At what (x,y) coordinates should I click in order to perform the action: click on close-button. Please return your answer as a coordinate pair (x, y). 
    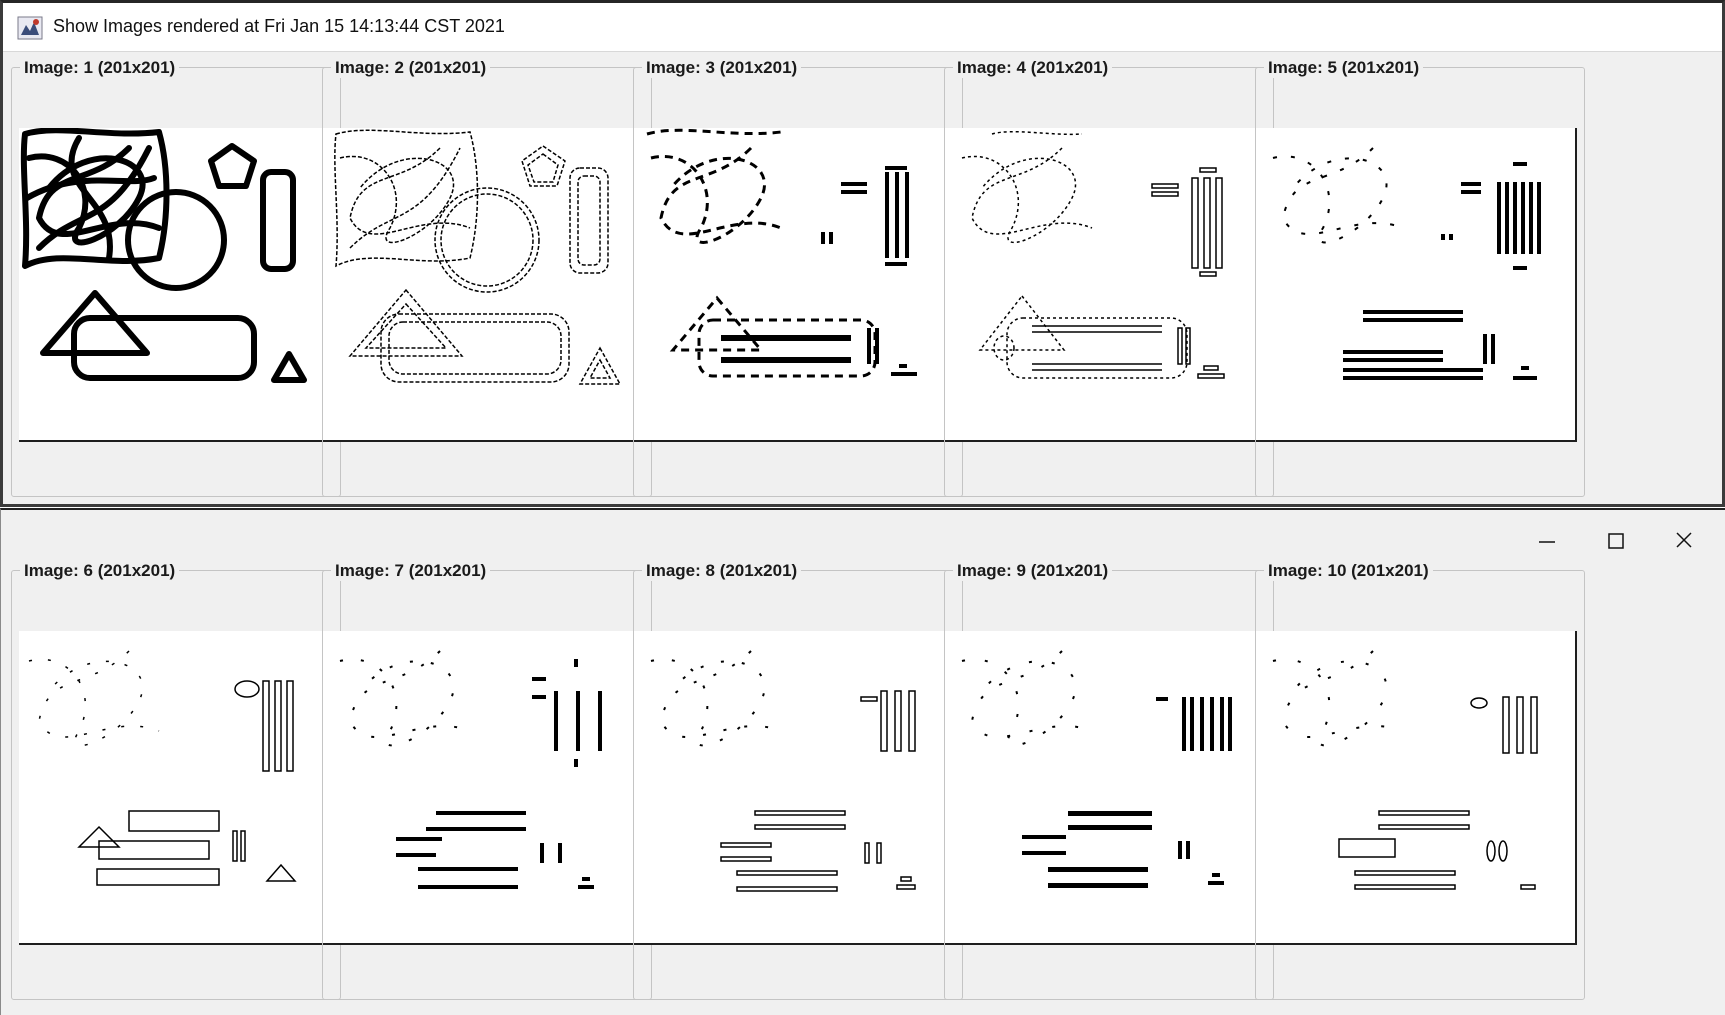
    Looking at the image, I should click on (1684, 535).